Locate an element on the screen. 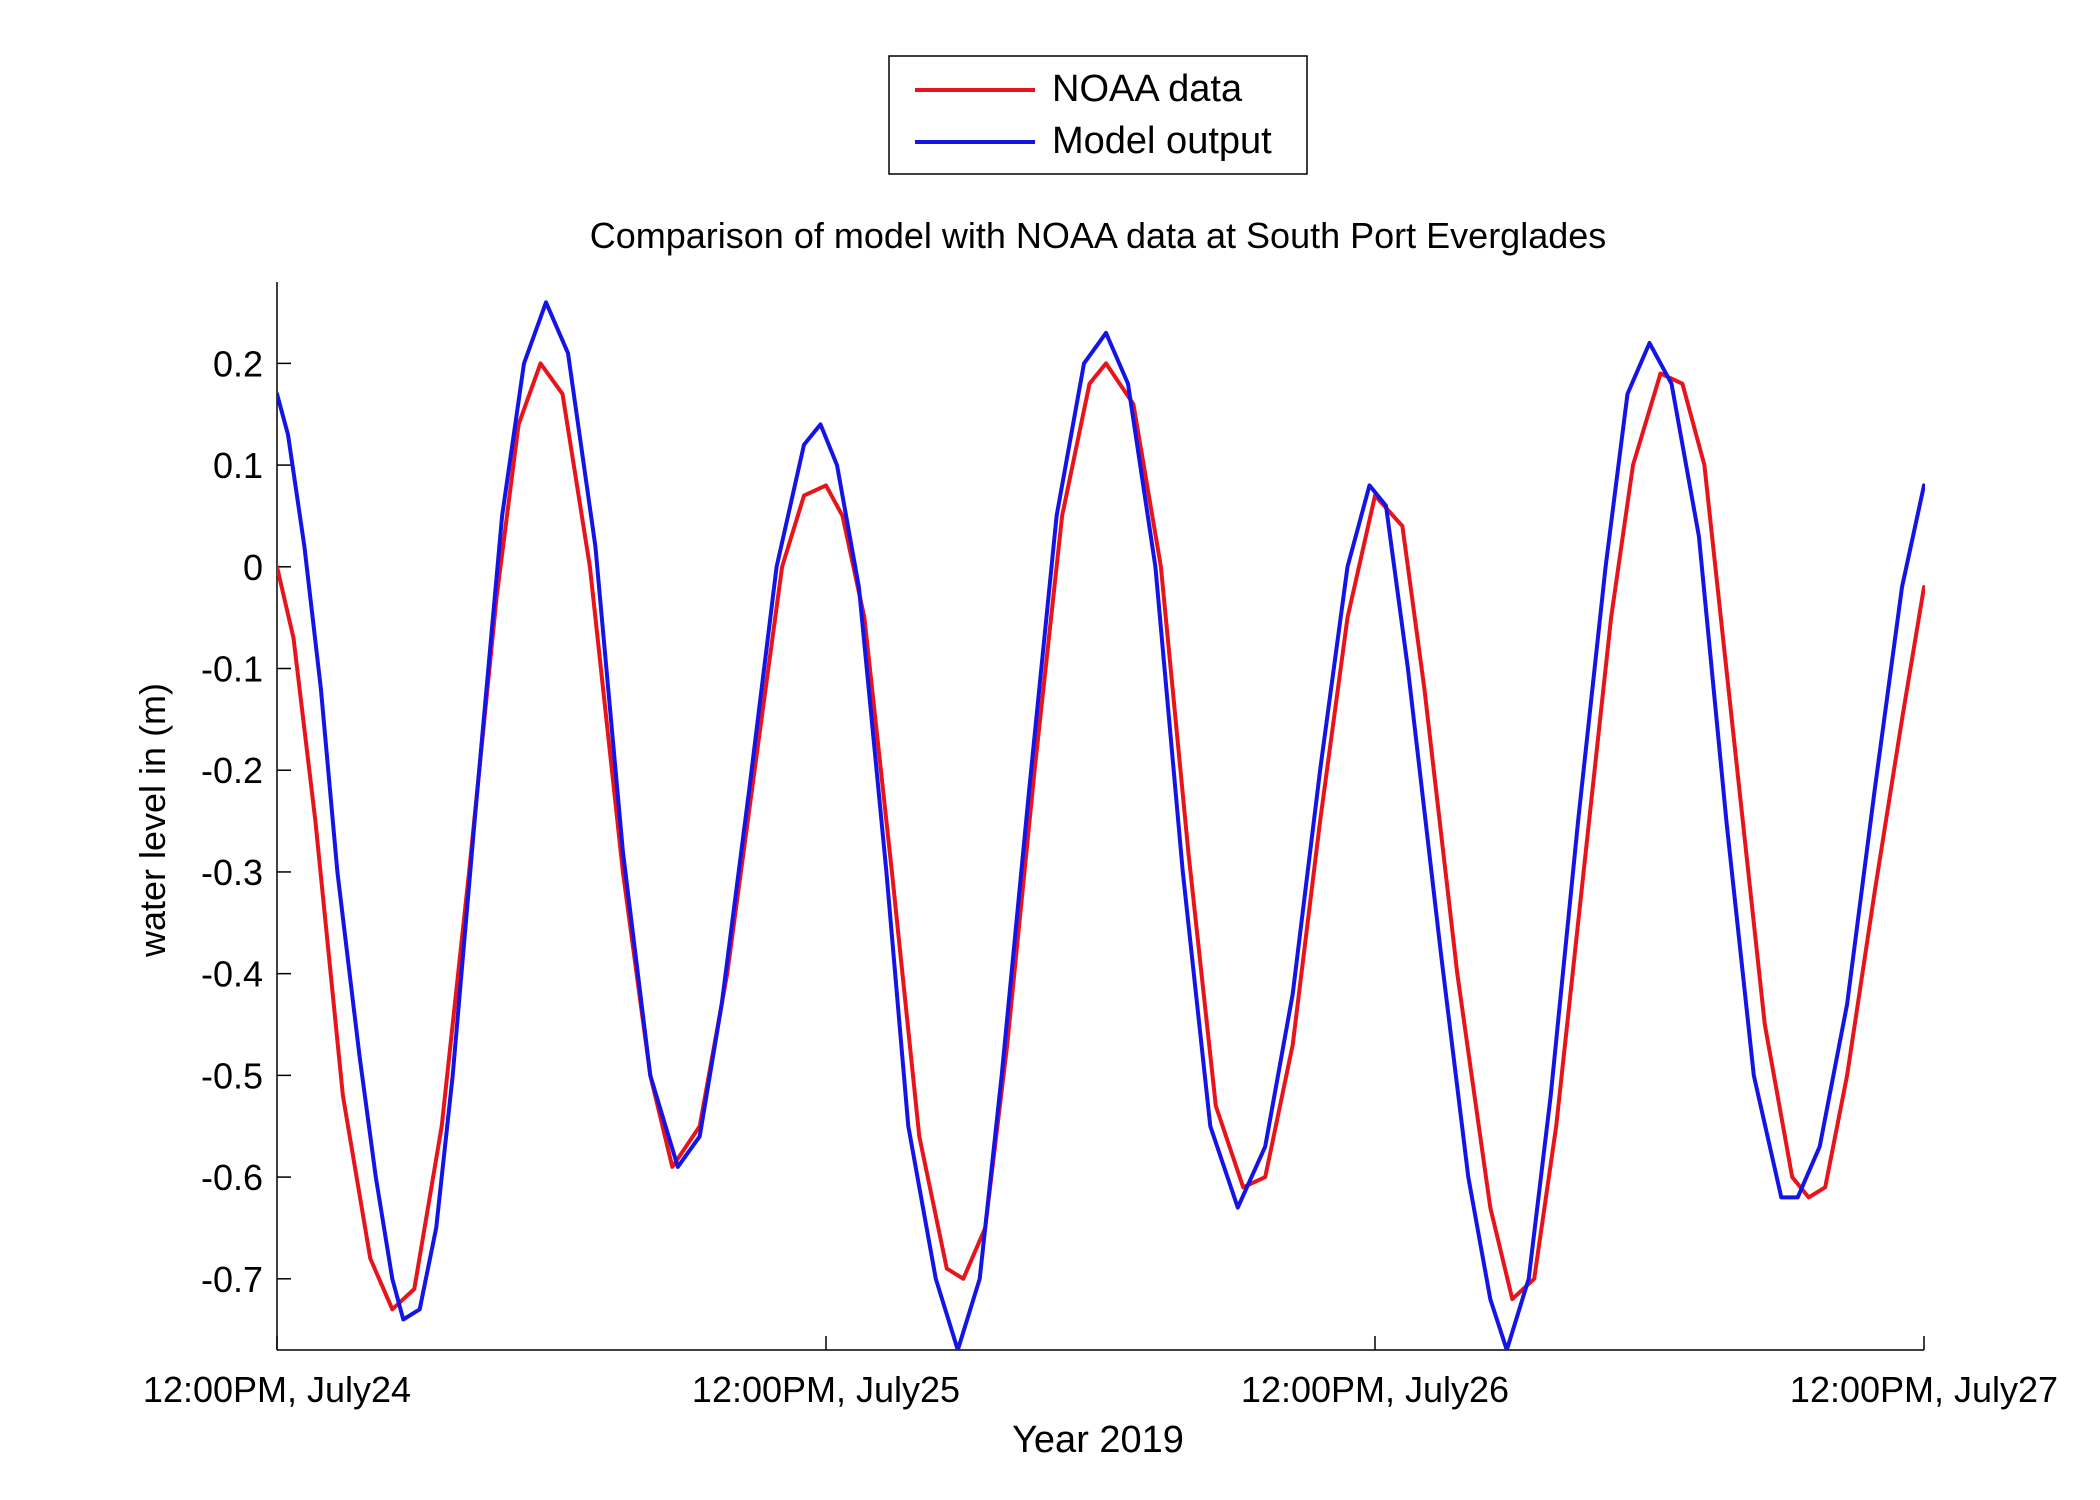  y-tick-label: -0.7 is located at coordinates (232, 1279).